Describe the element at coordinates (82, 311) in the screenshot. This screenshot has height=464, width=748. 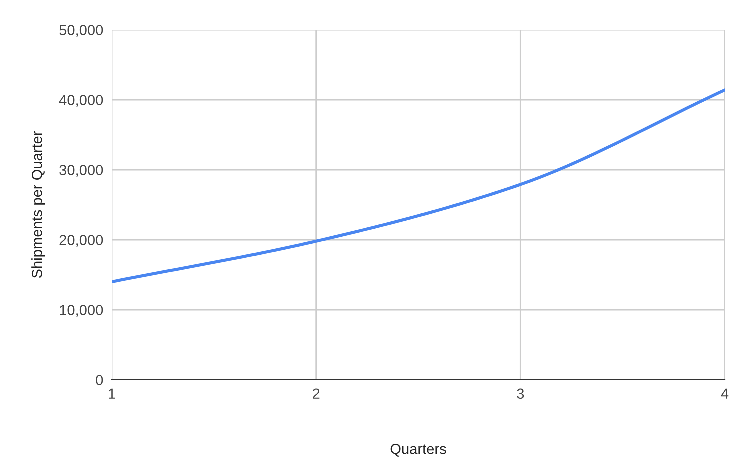
I see `y-tick-label: 10,000` at that location.